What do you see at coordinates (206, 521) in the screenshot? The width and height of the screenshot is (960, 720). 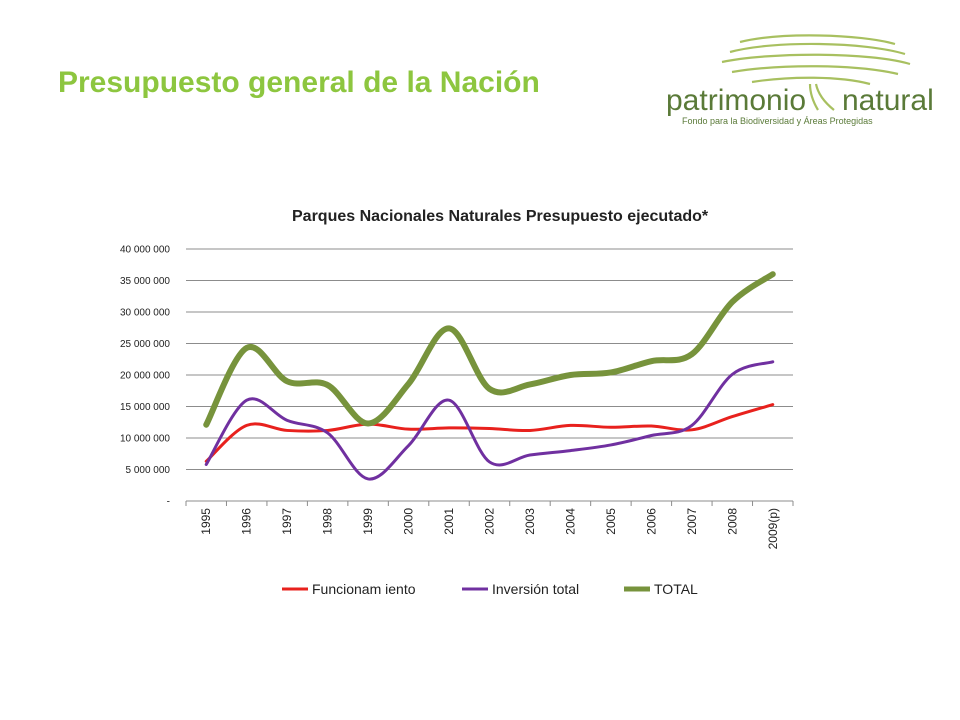 I see `x-tick-label: 1995` at bounding box center [206, 521].